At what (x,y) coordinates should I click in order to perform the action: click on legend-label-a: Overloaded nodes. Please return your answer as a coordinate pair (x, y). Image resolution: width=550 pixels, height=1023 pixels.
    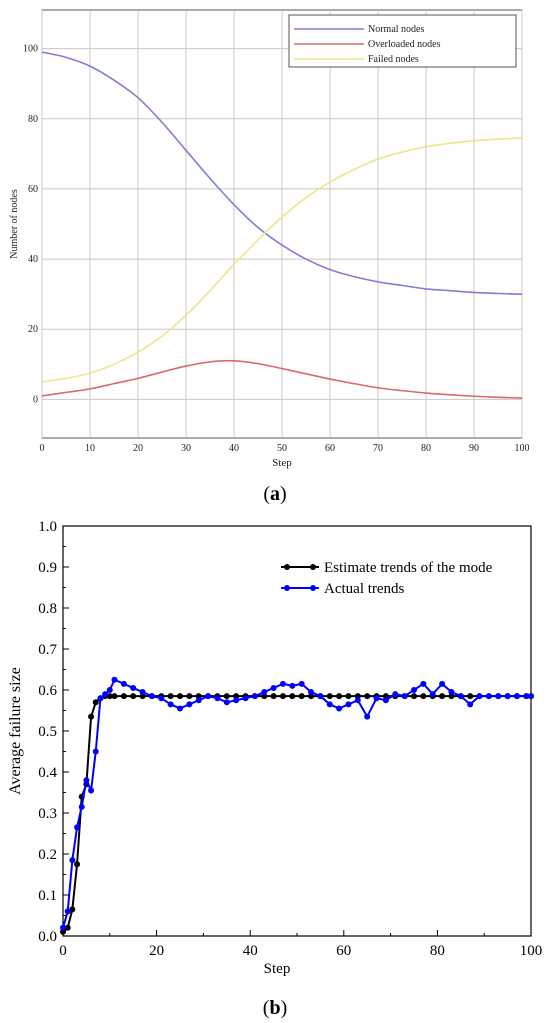
    Looking at the image, I should click on (404, 44).